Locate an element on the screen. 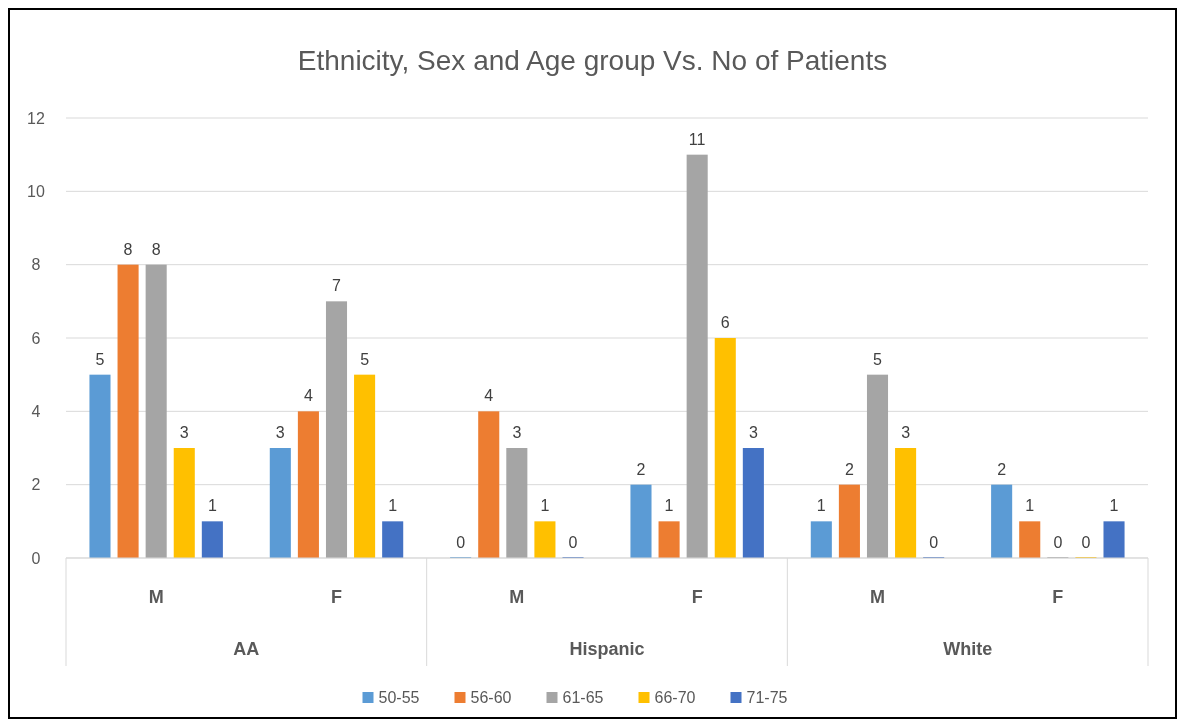  legend-label: 71-75 is located at coordinates (767, 697).